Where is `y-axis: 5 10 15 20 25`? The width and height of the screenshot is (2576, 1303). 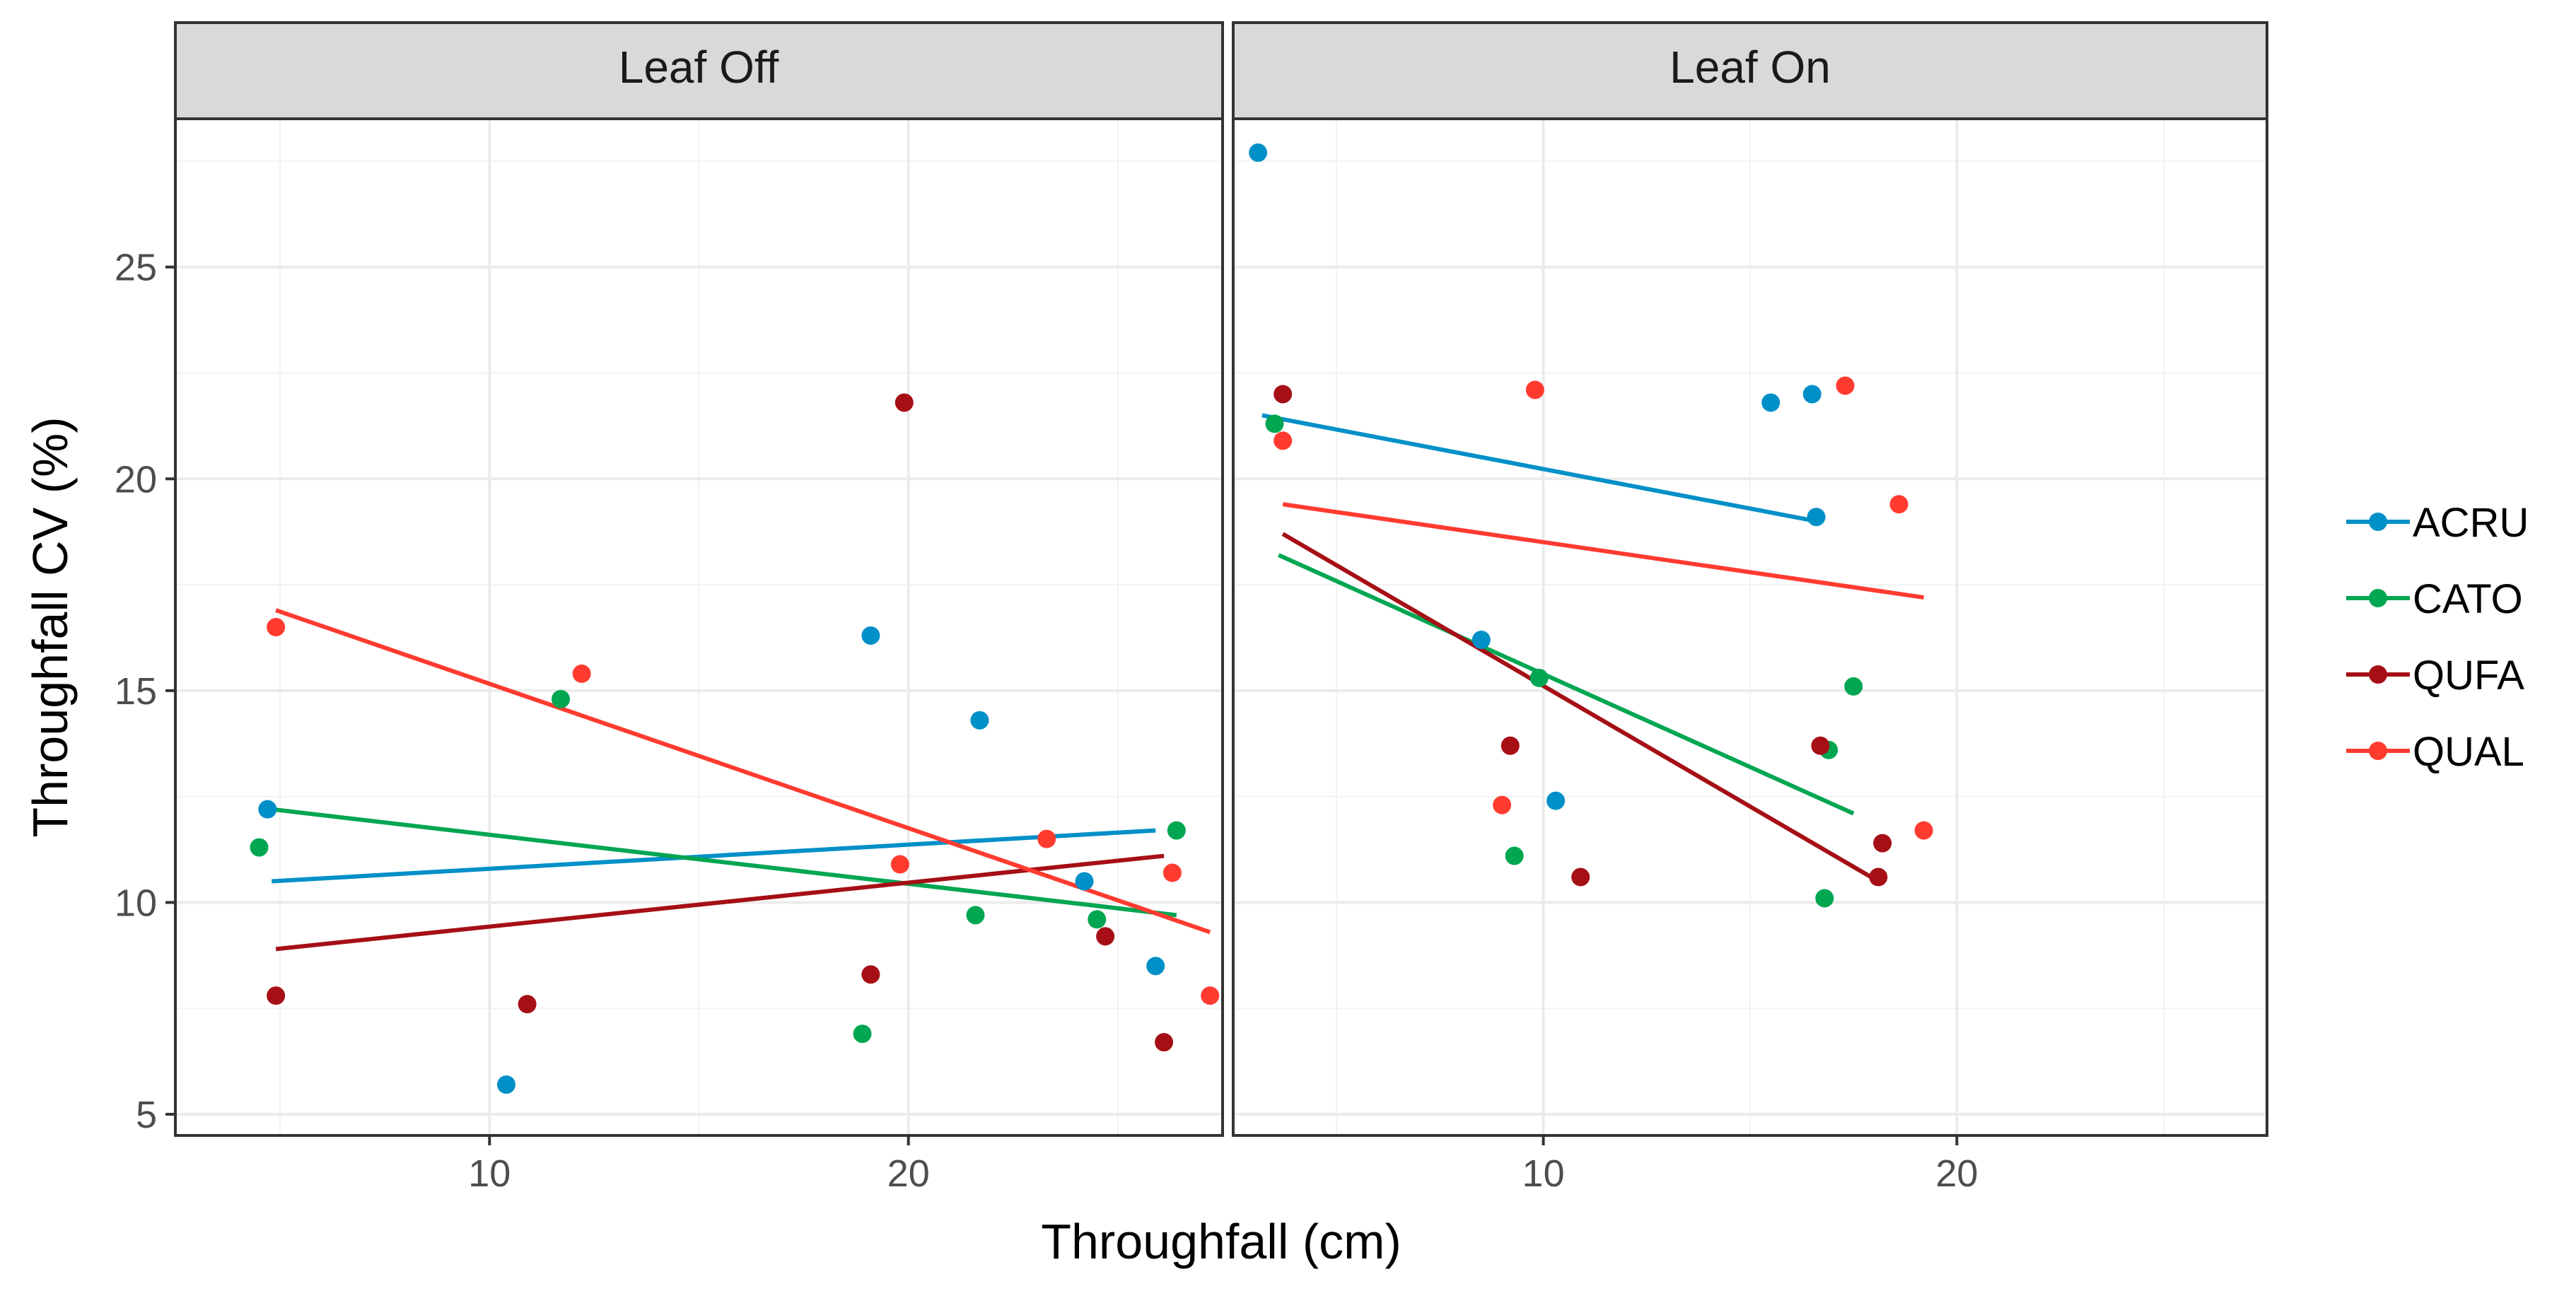
y-axis: 5 10 15 20 25 is located at coordinates (145, 691).